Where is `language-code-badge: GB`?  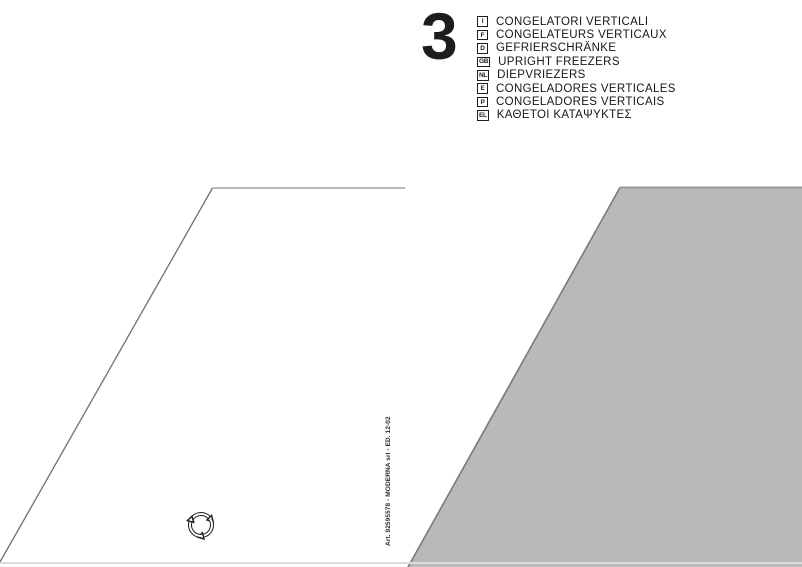 language-code-badge: GB is located at coordinates (484, 62).